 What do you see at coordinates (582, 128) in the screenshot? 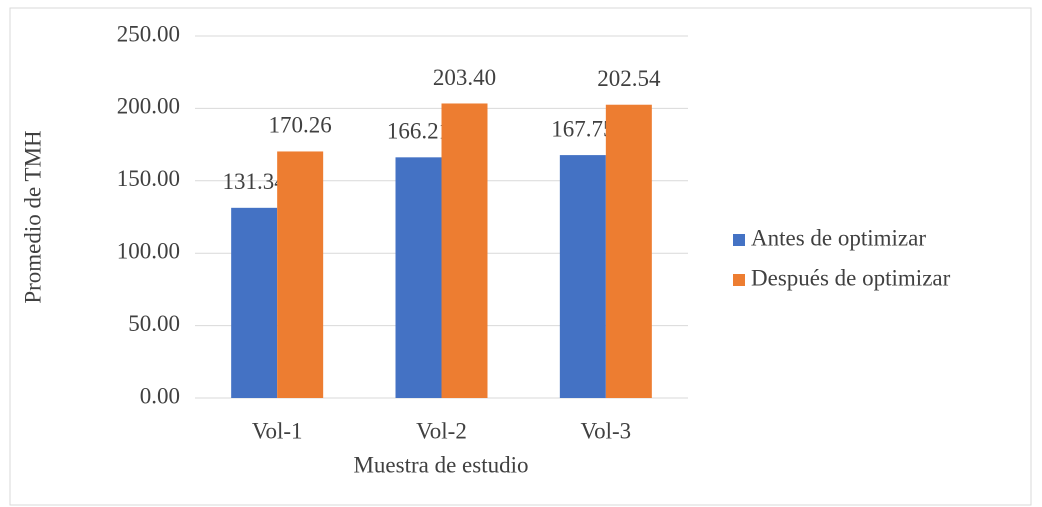
I see `data-label: 167.75` at bounding box center [582, 128].